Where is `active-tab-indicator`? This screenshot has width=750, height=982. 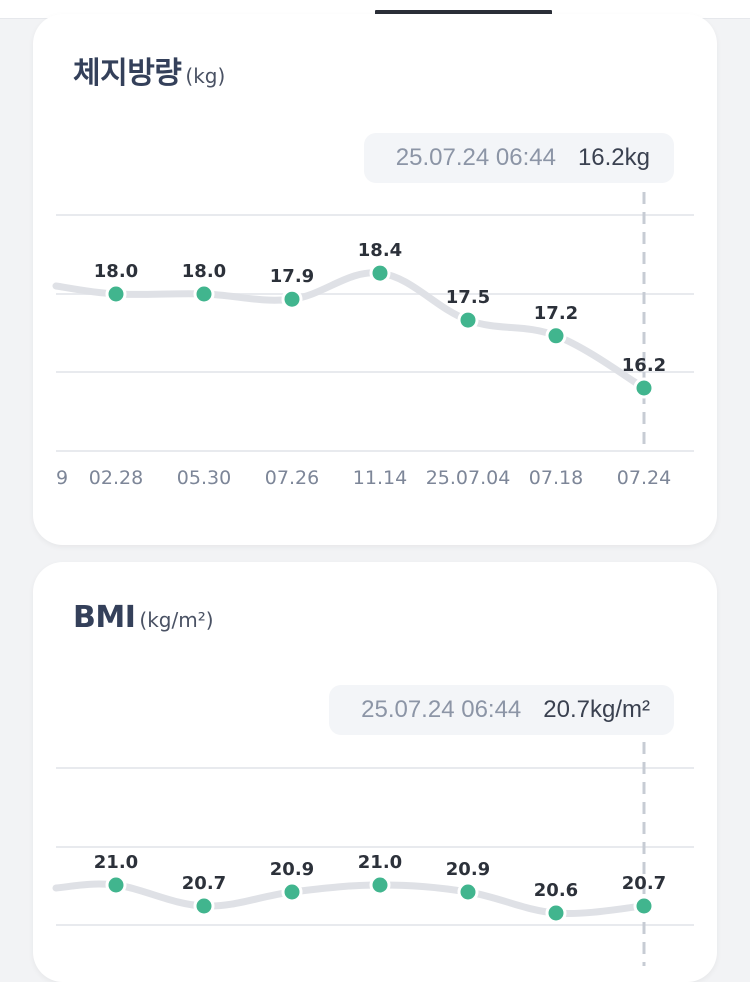
active-tab-indicator is located at coordinates (463, 13).